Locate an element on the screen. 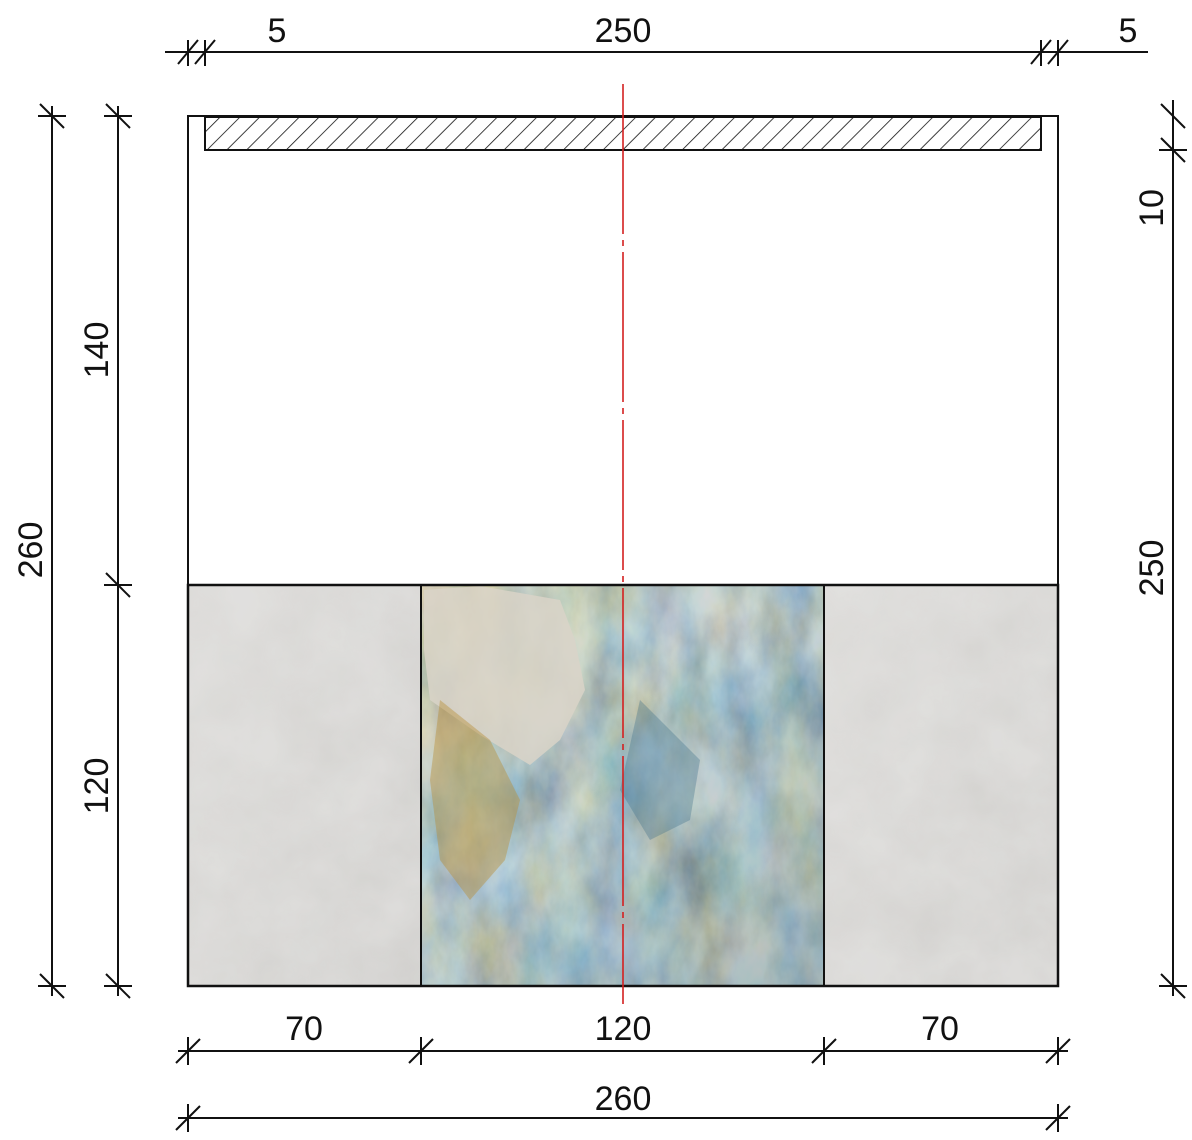 The height and width of the screenshot is (1140, 1192). dim-right-total: 250 is located at coordinates (1152, 568).